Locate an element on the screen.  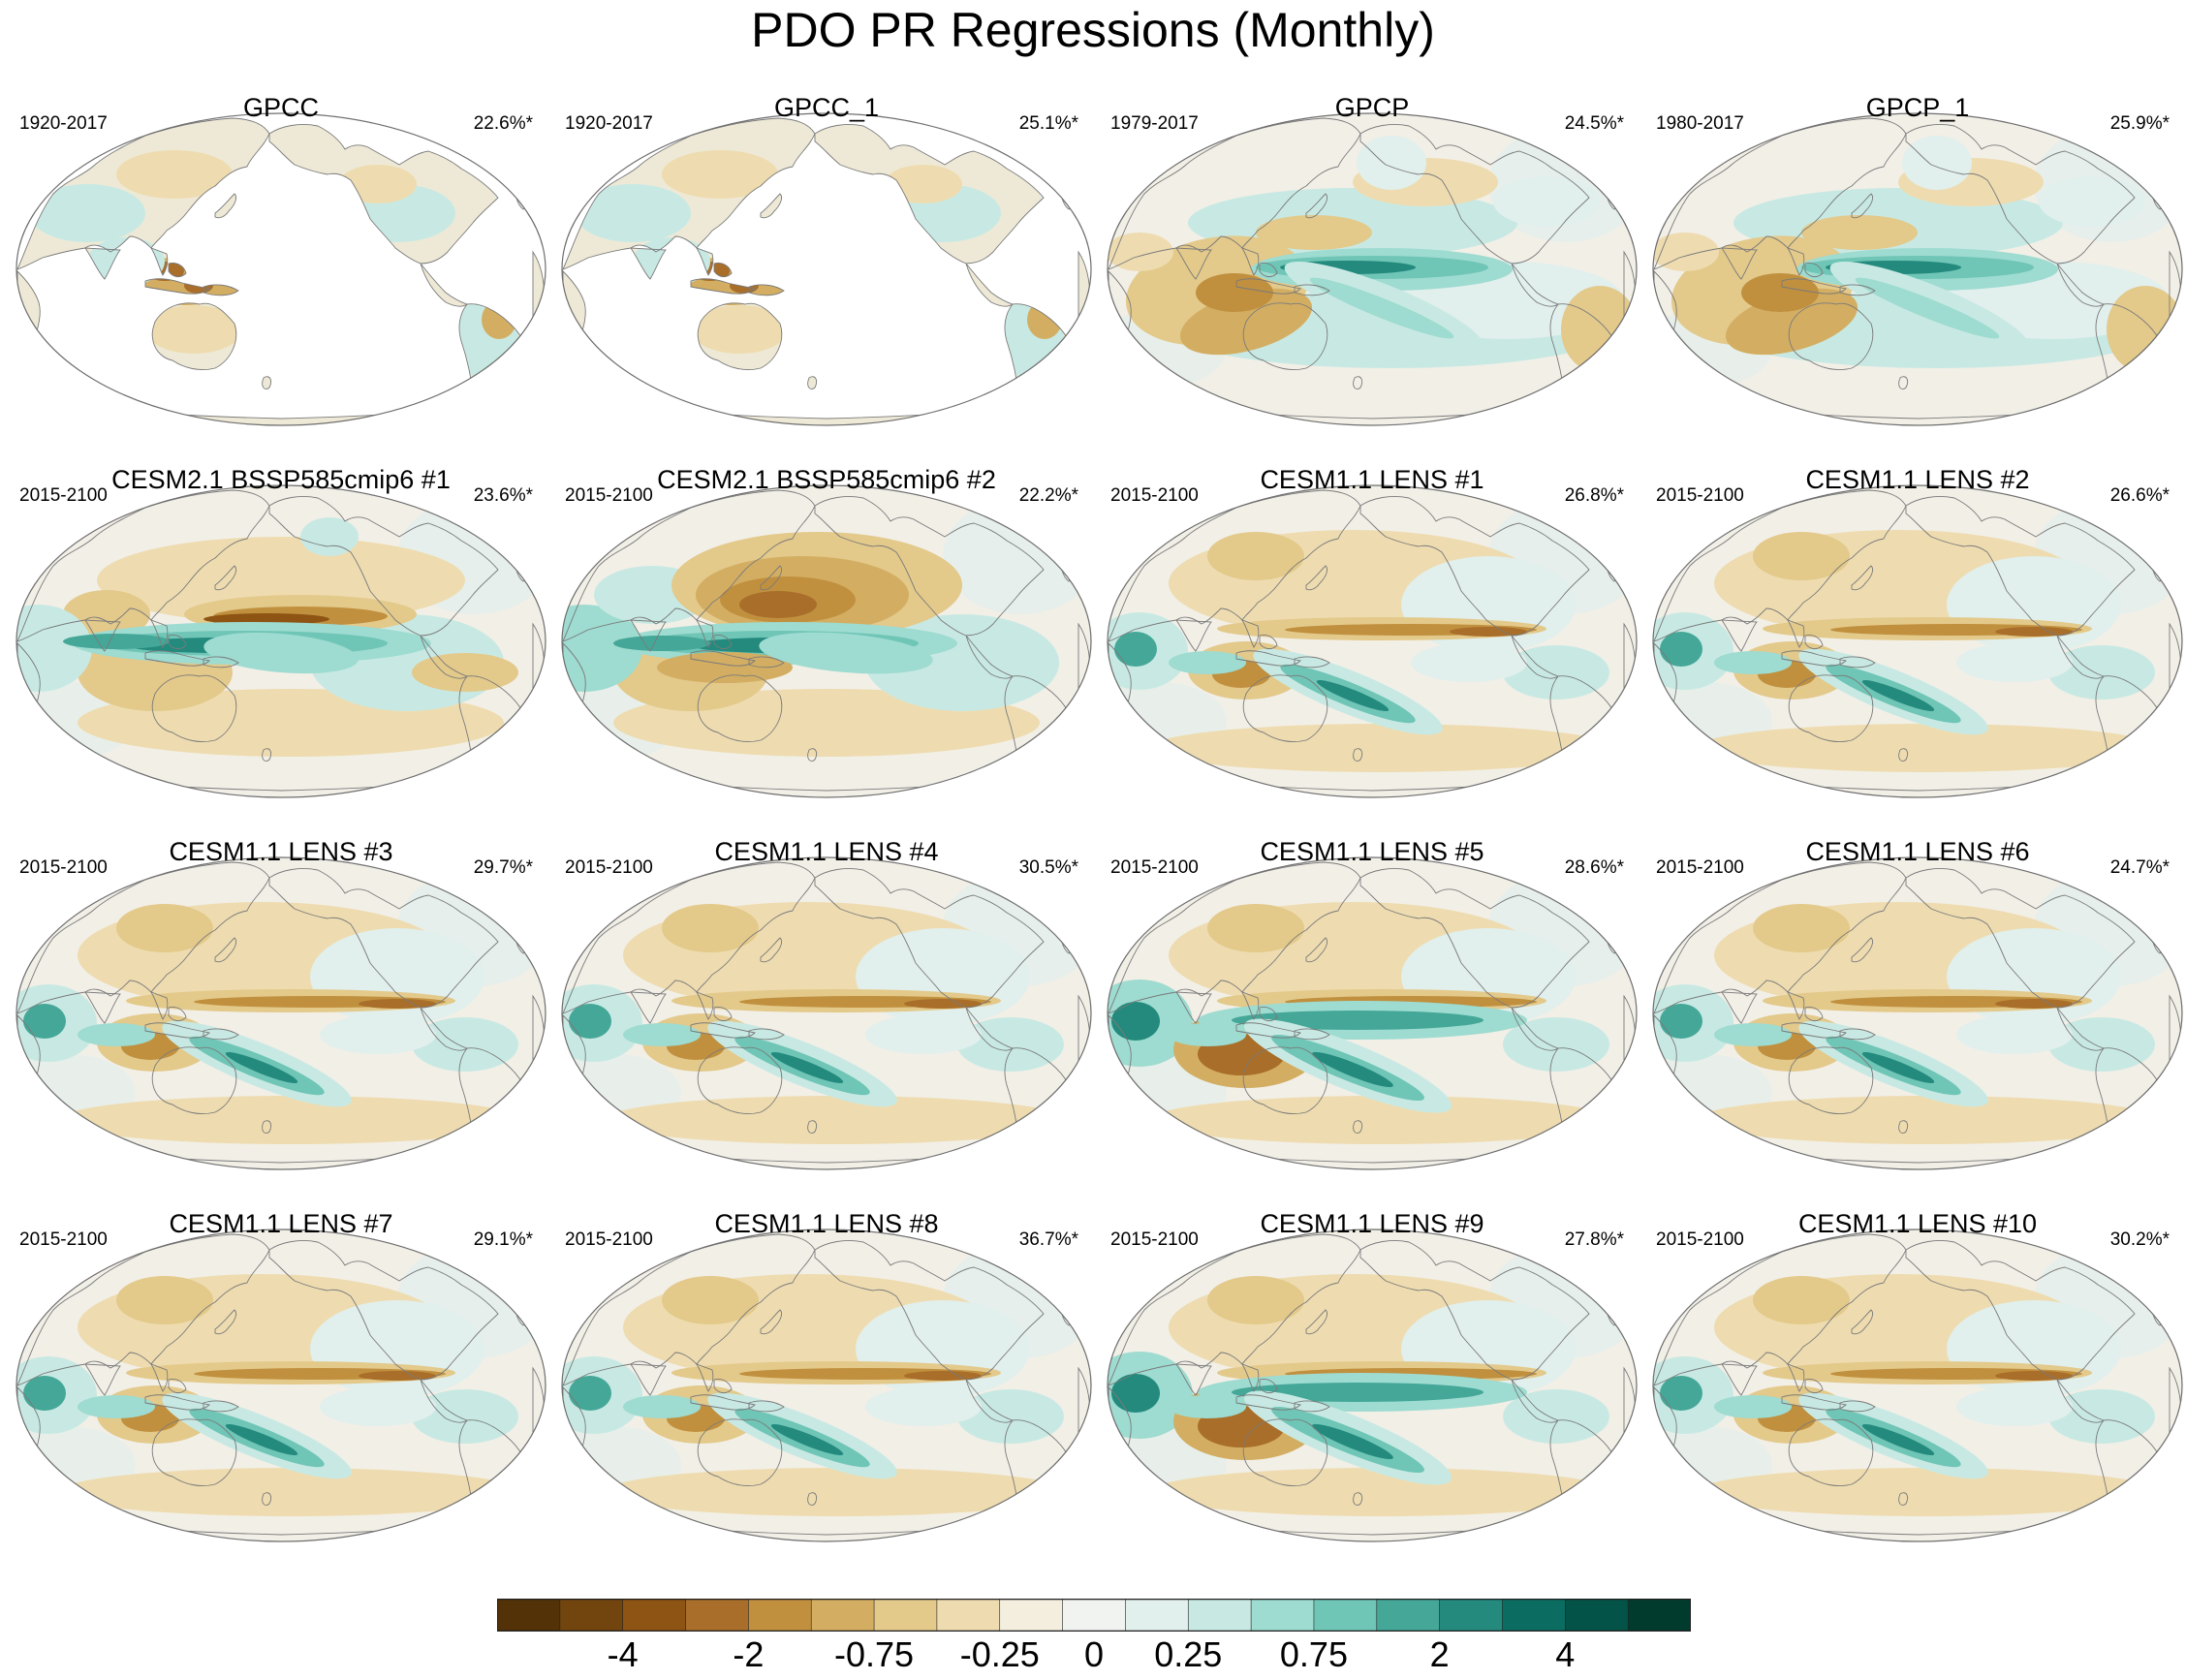
panel-title: CESM1.1 LENS #7 is located at coordinates (281, 1223).